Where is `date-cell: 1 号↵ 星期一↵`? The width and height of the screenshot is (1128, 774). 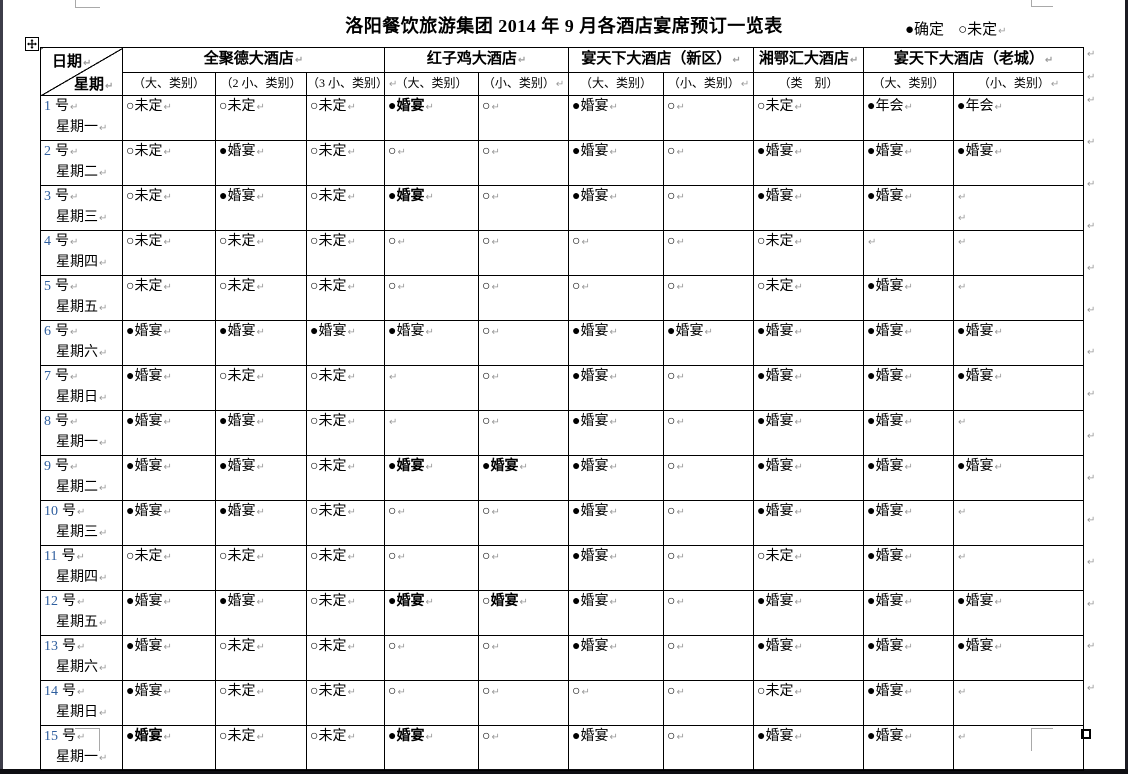 date-cell: 1 号↵ 星期一↵ is located at coordinates (81, 118).